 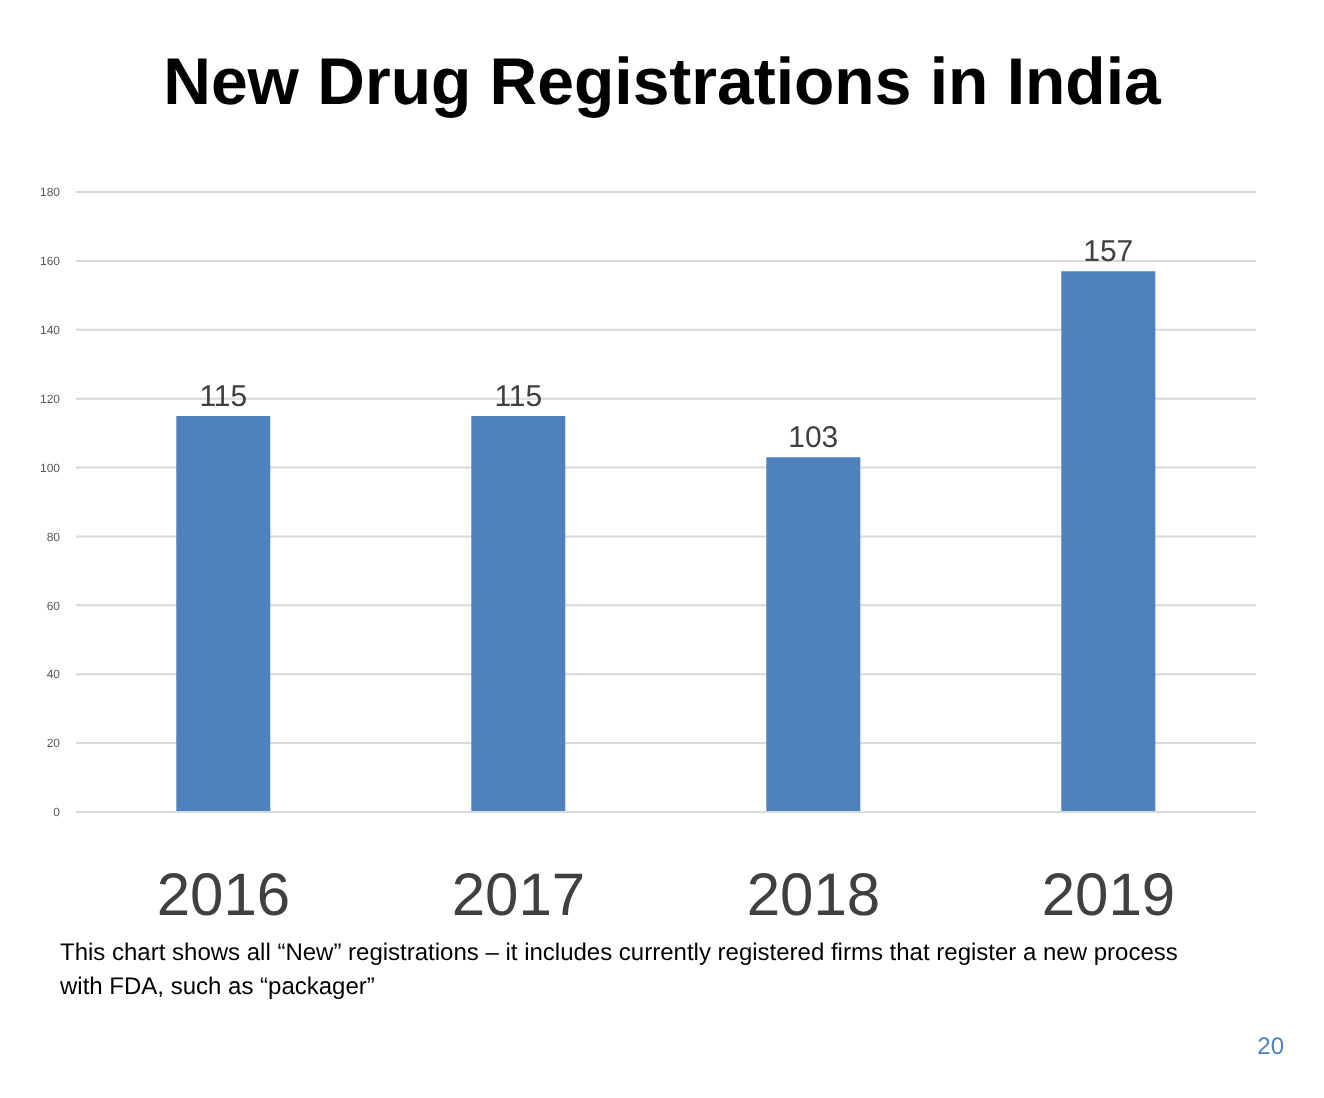 What do you see at coordinates (1108, 252) in the screenshot?
I see `data-label: 157` at bounding box center [1108, 252].